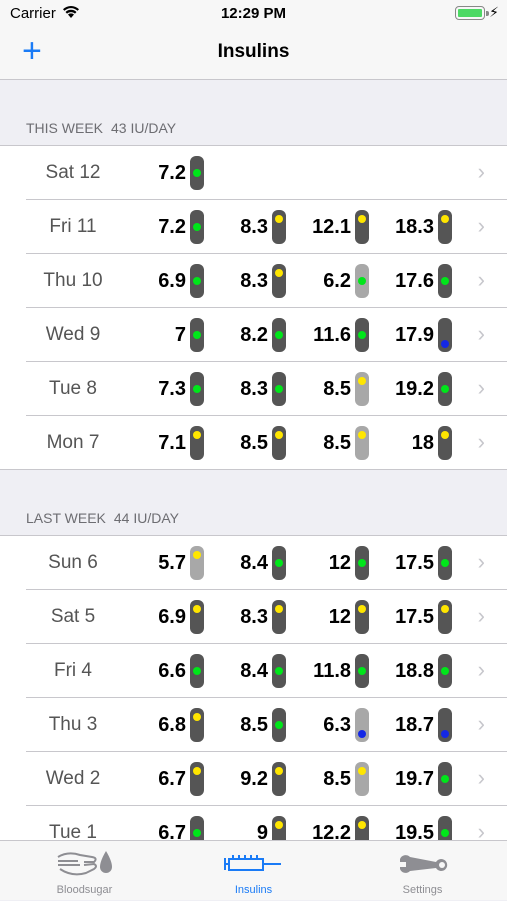 This screenshot has height=901, width=507. What do you see at coordinates (180, 335) in the screenshot?
I see `reading-value: 7` at bounding box center [180, 335].